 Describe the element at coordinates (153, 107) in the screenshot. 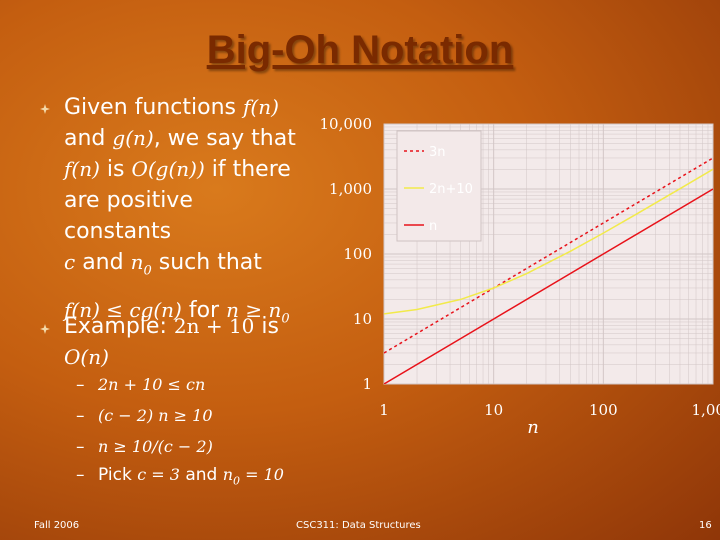

I see `text-span: Given functions` at that location.